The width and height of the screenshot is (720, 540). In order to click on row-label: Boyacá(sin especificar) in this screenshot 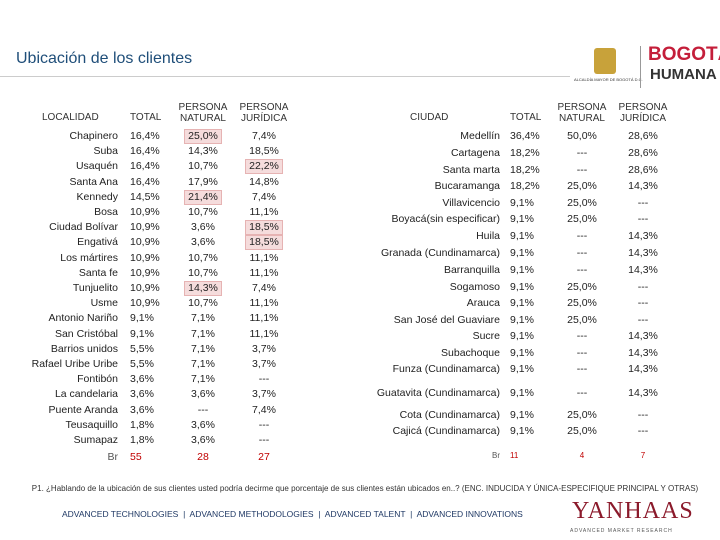, I will do `click(445, 219)`.